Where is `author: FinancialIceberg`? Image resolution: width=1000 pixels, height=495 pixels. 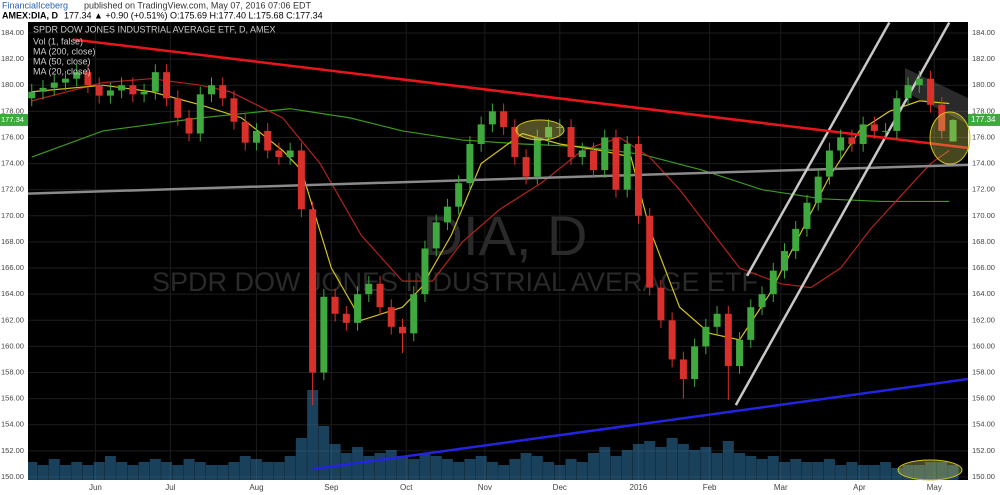
author: FinancialIceberg is located at coordinates (35, 5).